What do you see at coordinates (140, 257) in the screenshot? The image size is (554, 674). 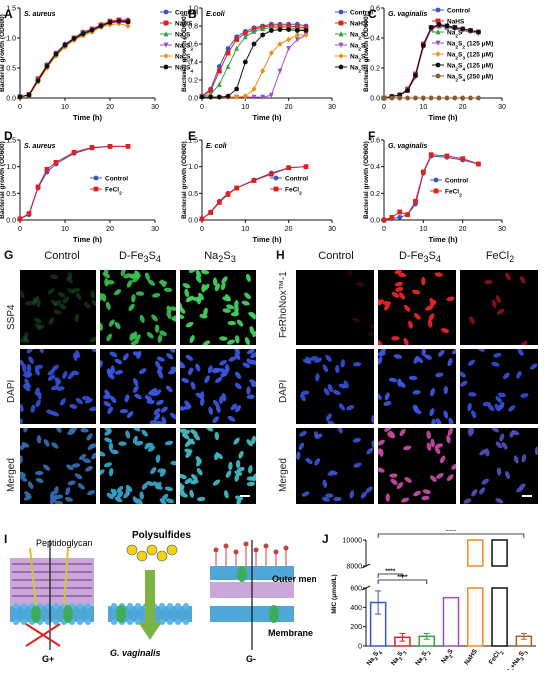 I see `g-col-dfe3s4: D-Fe3S4` at bounding box center [140, 257].